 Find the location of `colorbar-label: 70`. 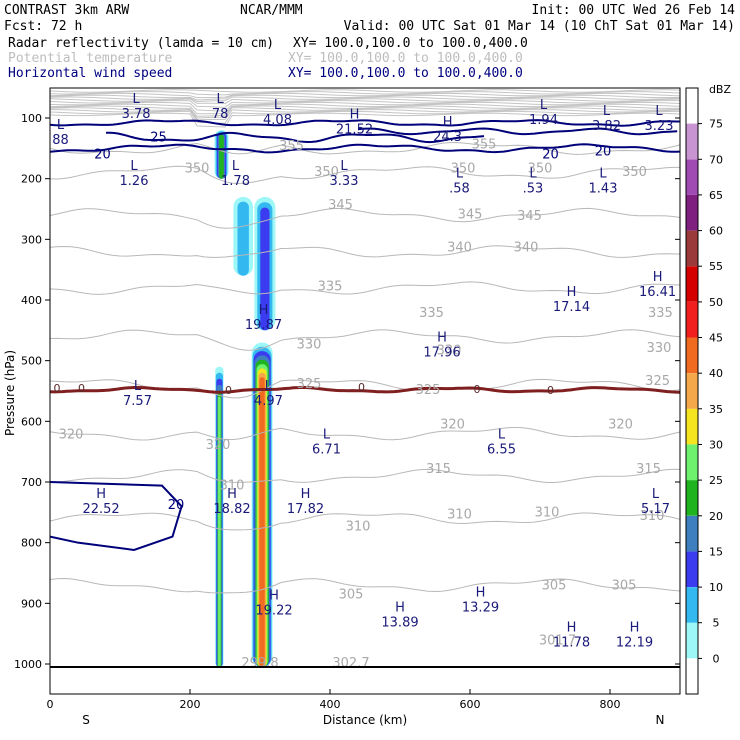

colorbar-label: 70 is located at coordinates (716, 159).